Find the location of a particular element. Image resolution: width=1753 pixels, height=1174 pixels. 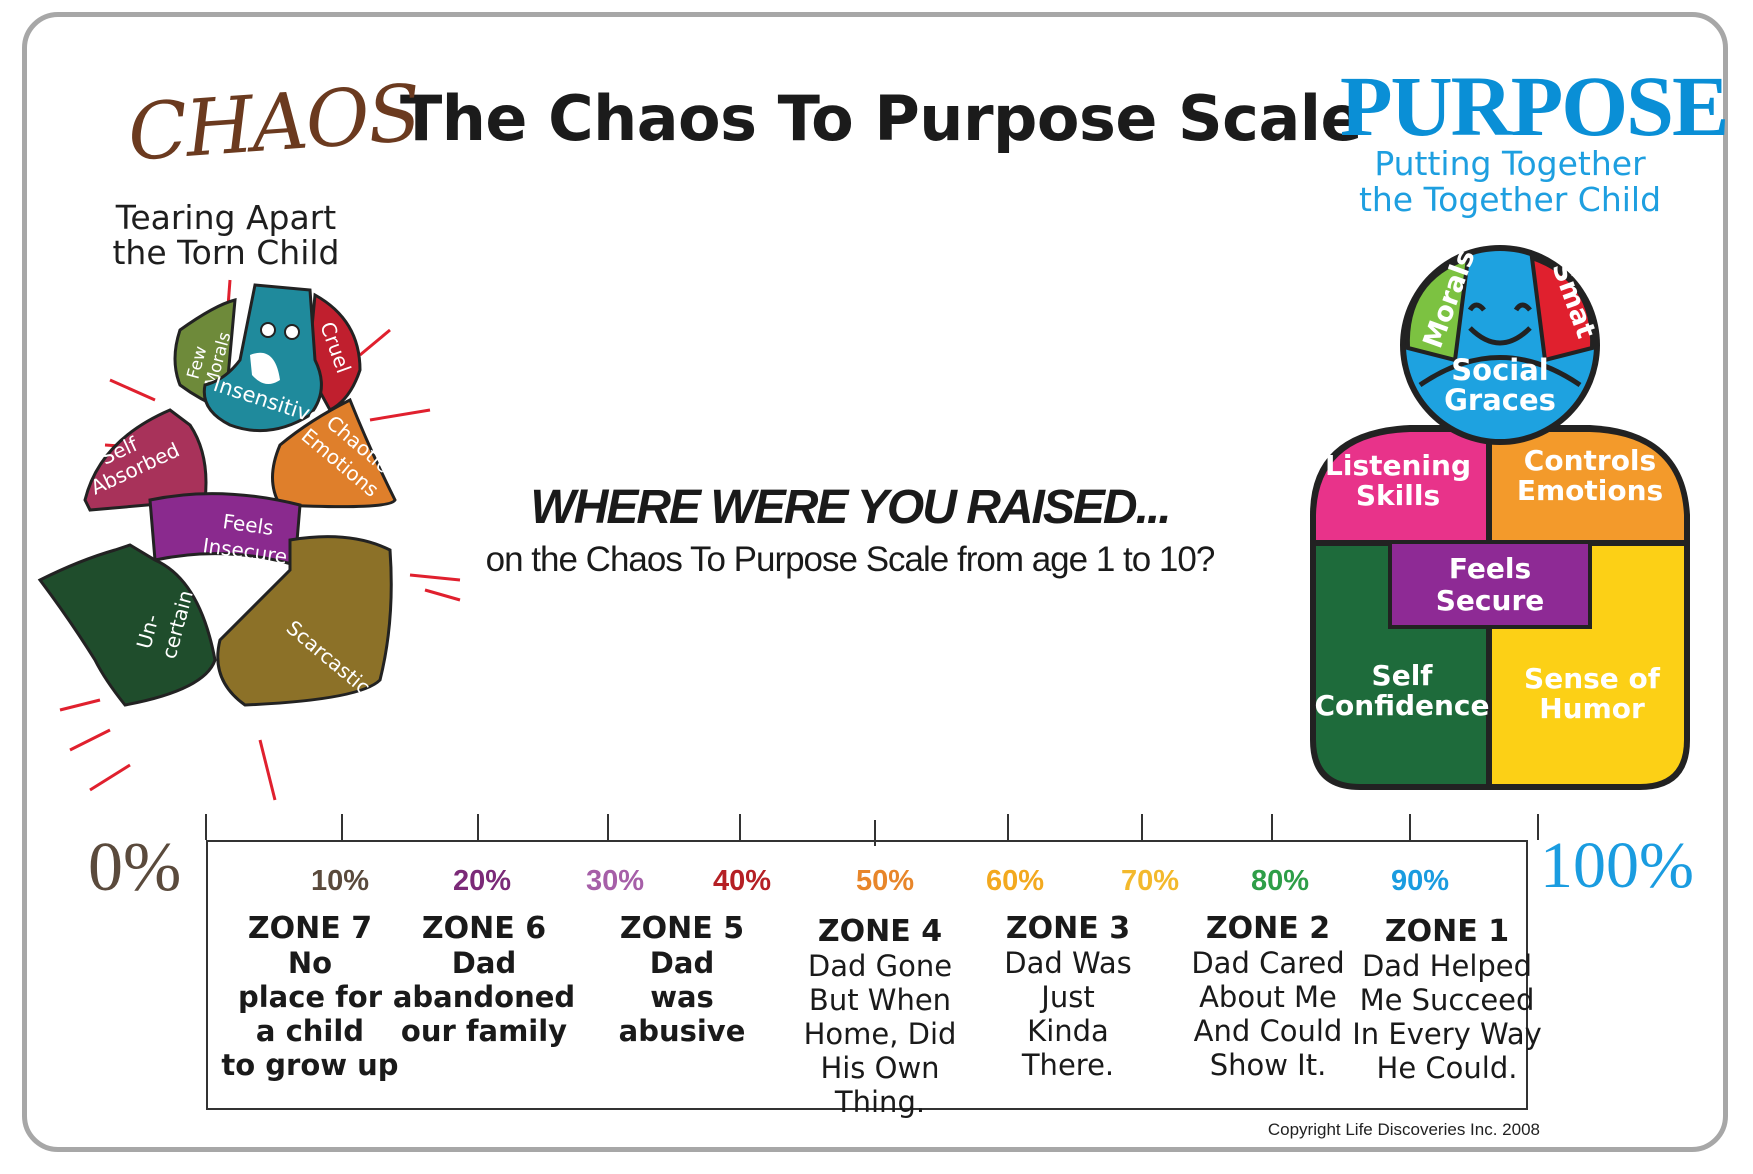

purpose-eye-left is located at coordinates (1476, 307).